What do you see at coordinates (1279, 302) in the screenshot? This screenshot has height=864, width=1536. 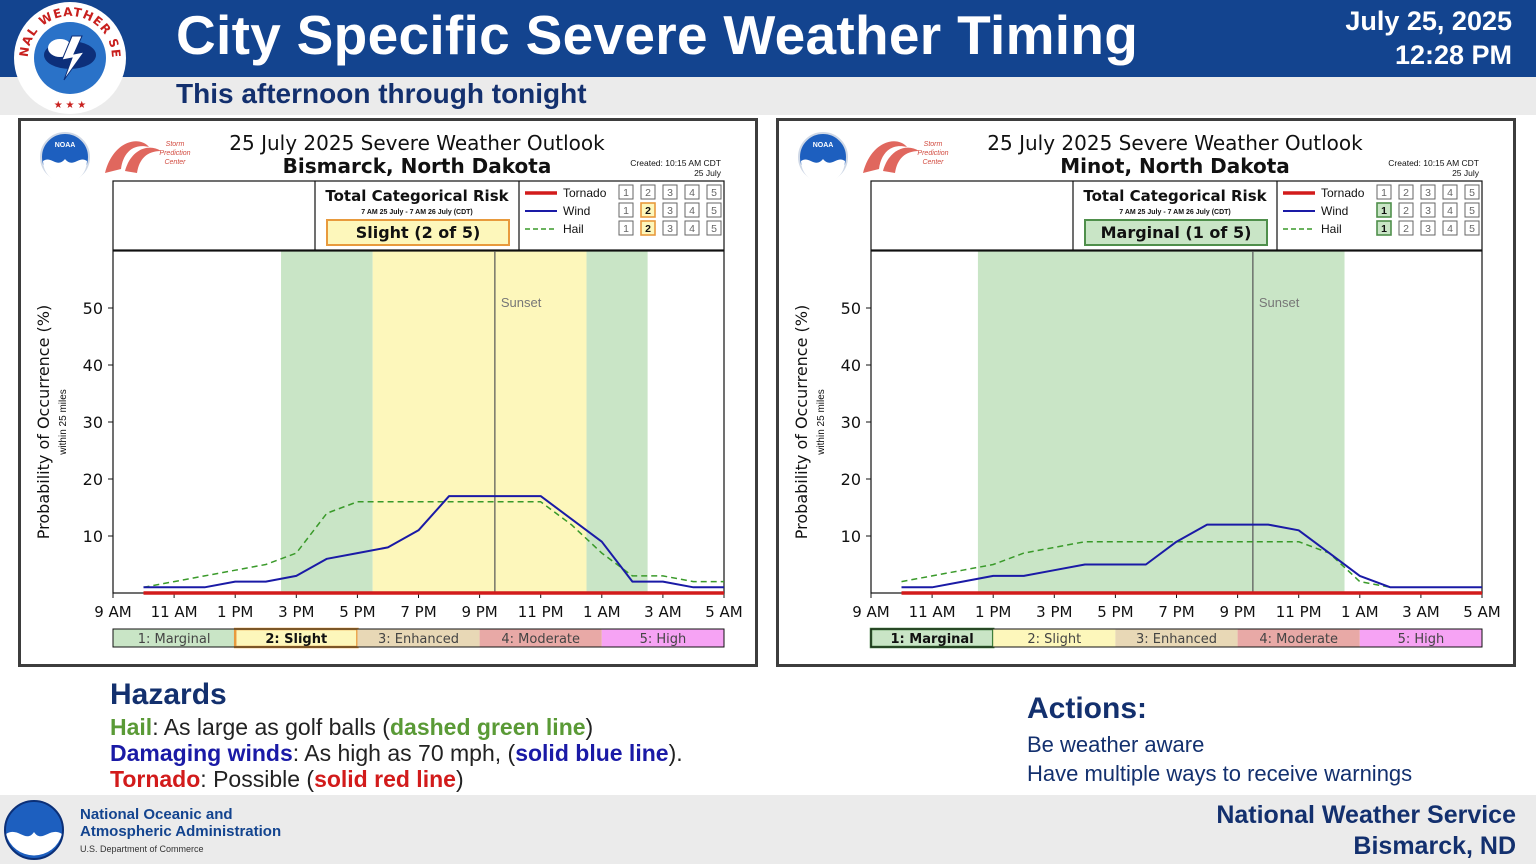 I see `sunset-label: Sunset` at bounding box center [1279, 302].